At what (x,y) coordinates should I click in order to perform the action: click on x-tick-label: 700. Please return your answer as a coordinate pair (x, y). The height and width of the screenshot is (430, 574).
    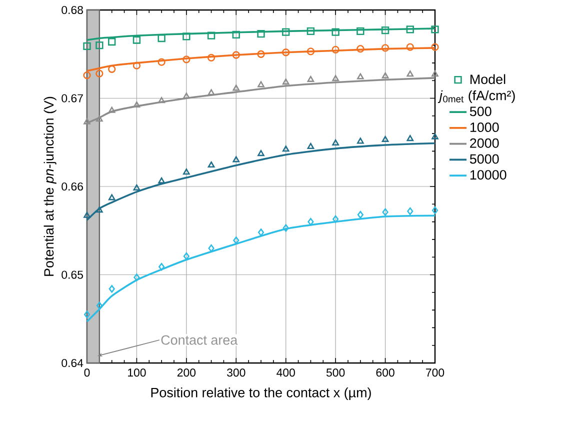
    Looking at the image, I should click on (435, 372).